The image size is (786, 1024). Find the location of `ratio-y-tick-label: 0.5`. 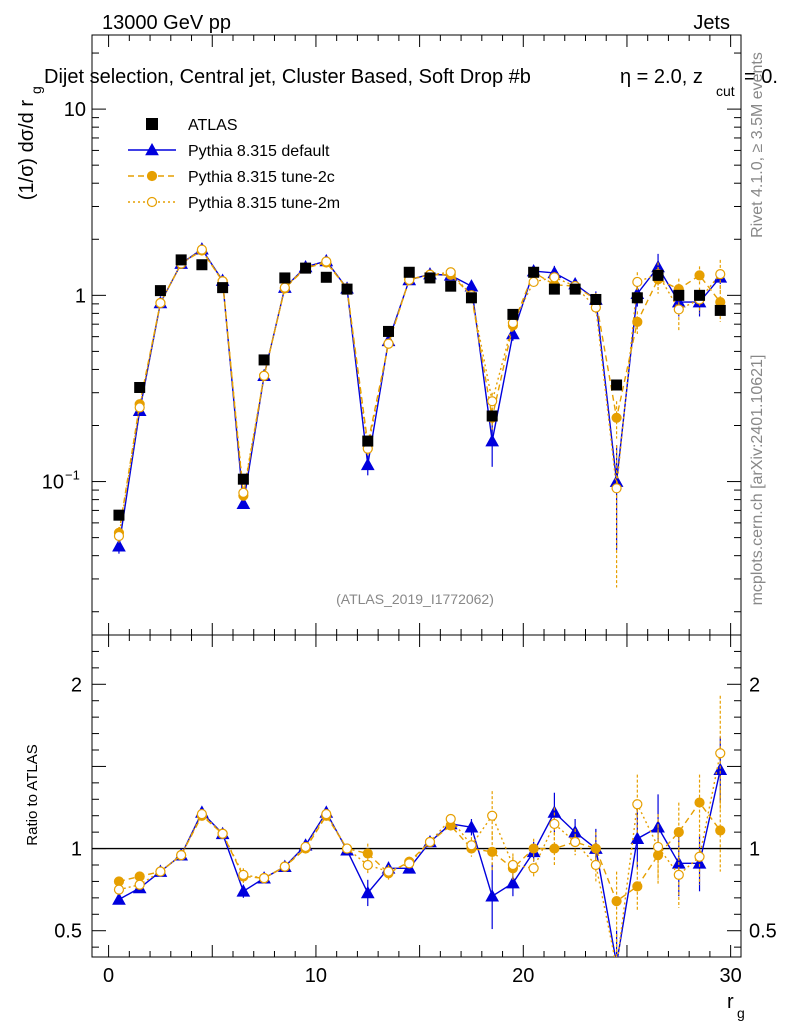

ratio-y-tick-label: 0.5 is located at coordinates (68, 932).